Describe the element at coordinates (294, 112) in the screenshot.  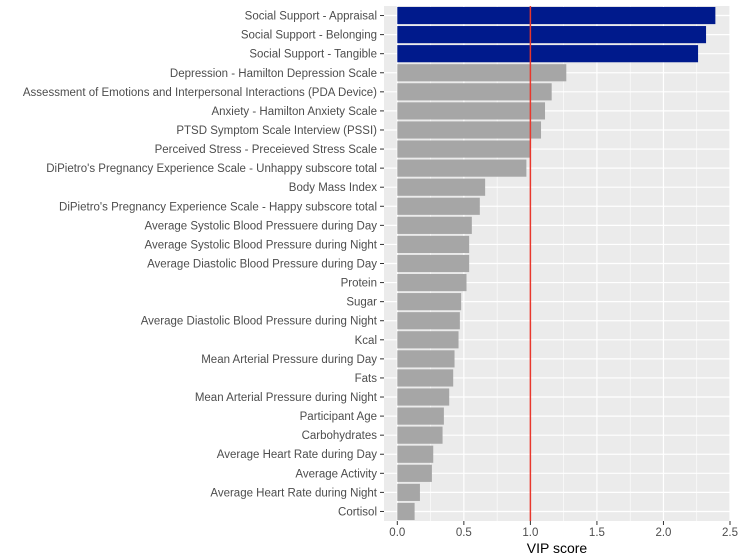
I see `category-label: Anxiety - Hamilton Anxiety Scale` at that location.